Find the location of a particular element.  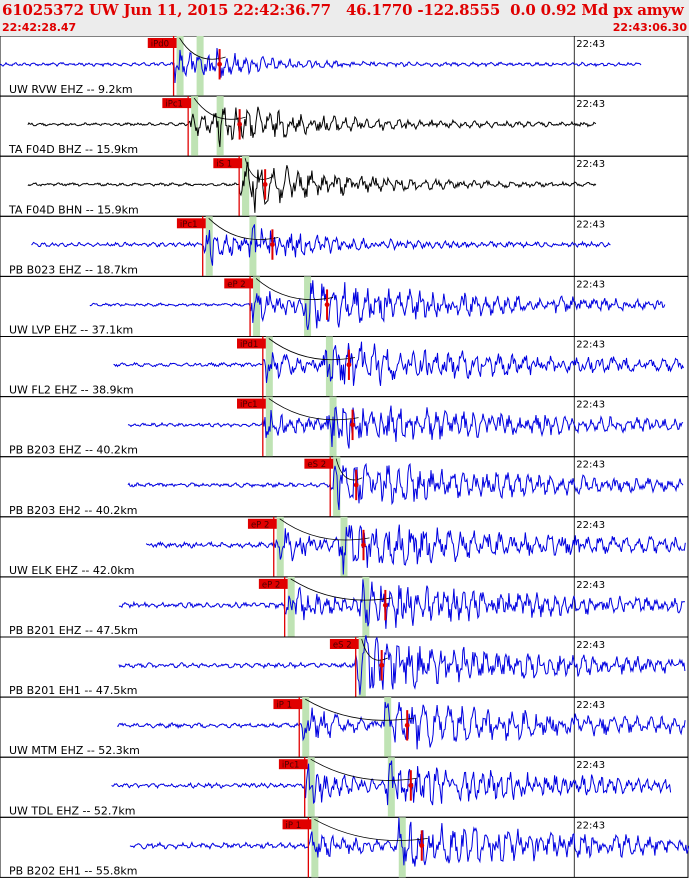

window-end-time: 22:43:06.30 is located at coordinates (649, 27).